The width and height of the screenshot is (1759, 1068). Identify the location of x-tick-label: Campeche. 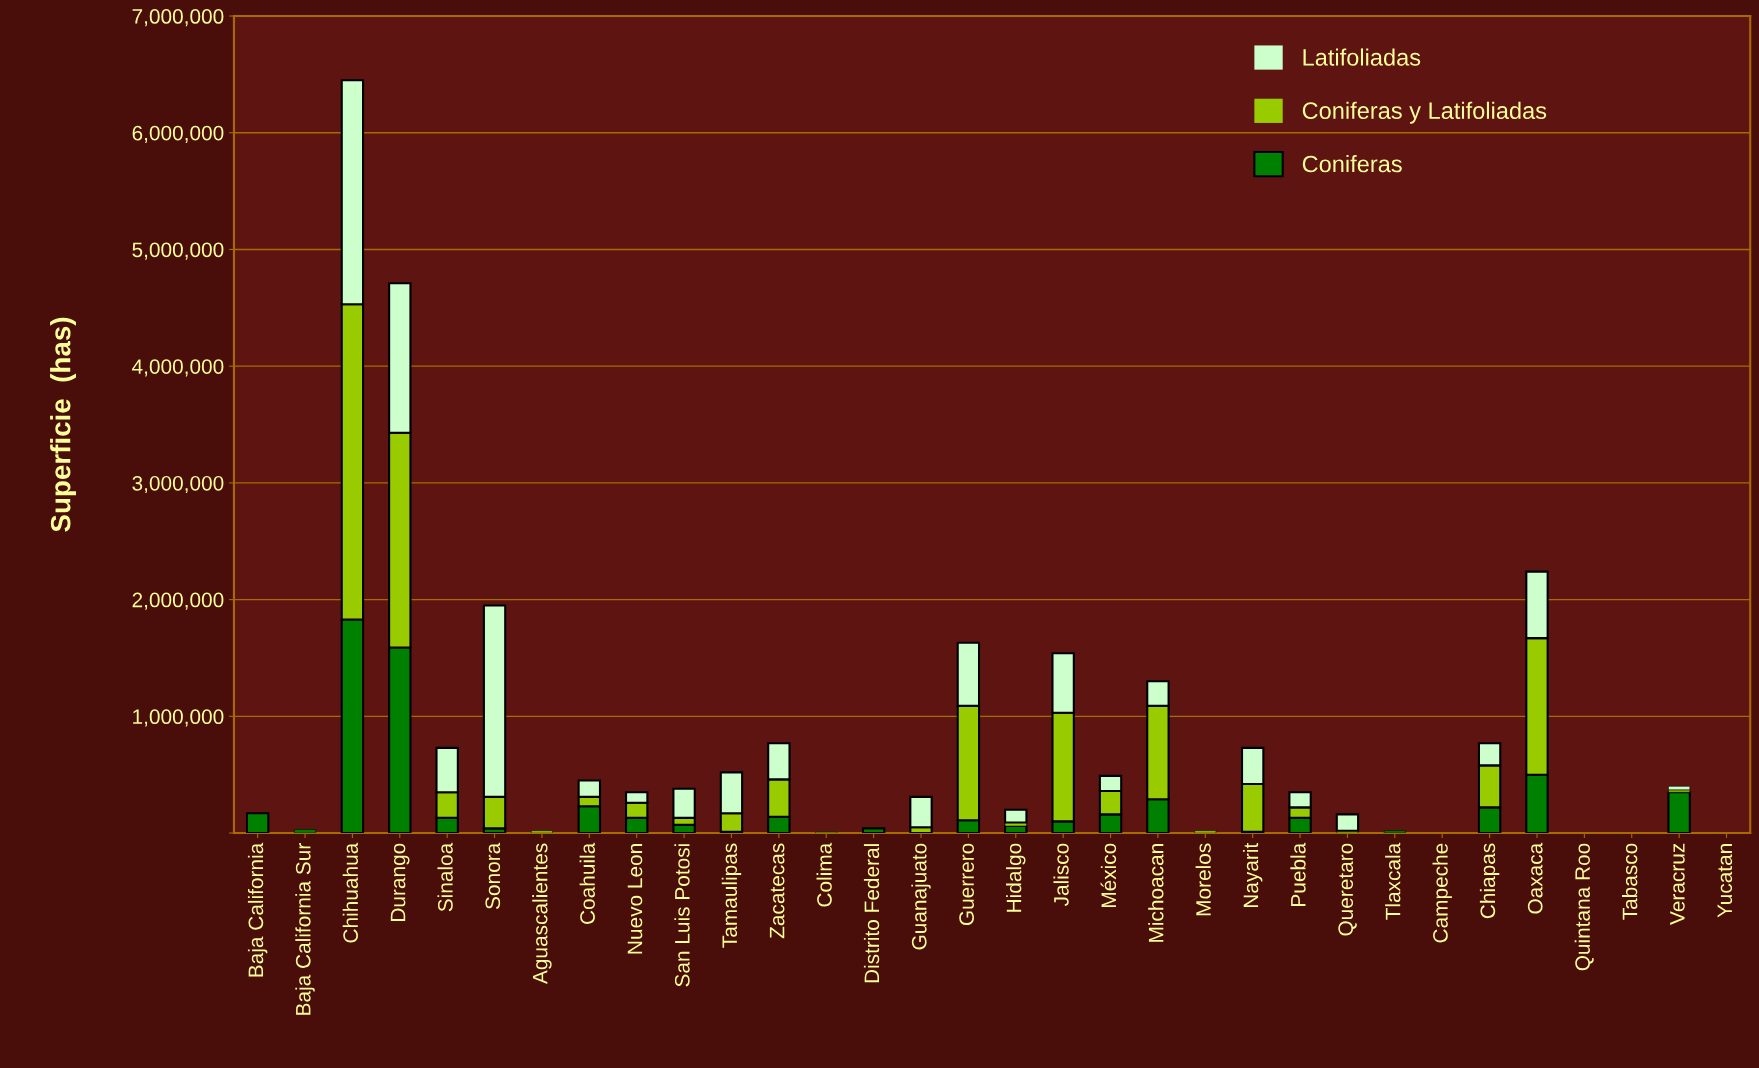
(1442, 893).